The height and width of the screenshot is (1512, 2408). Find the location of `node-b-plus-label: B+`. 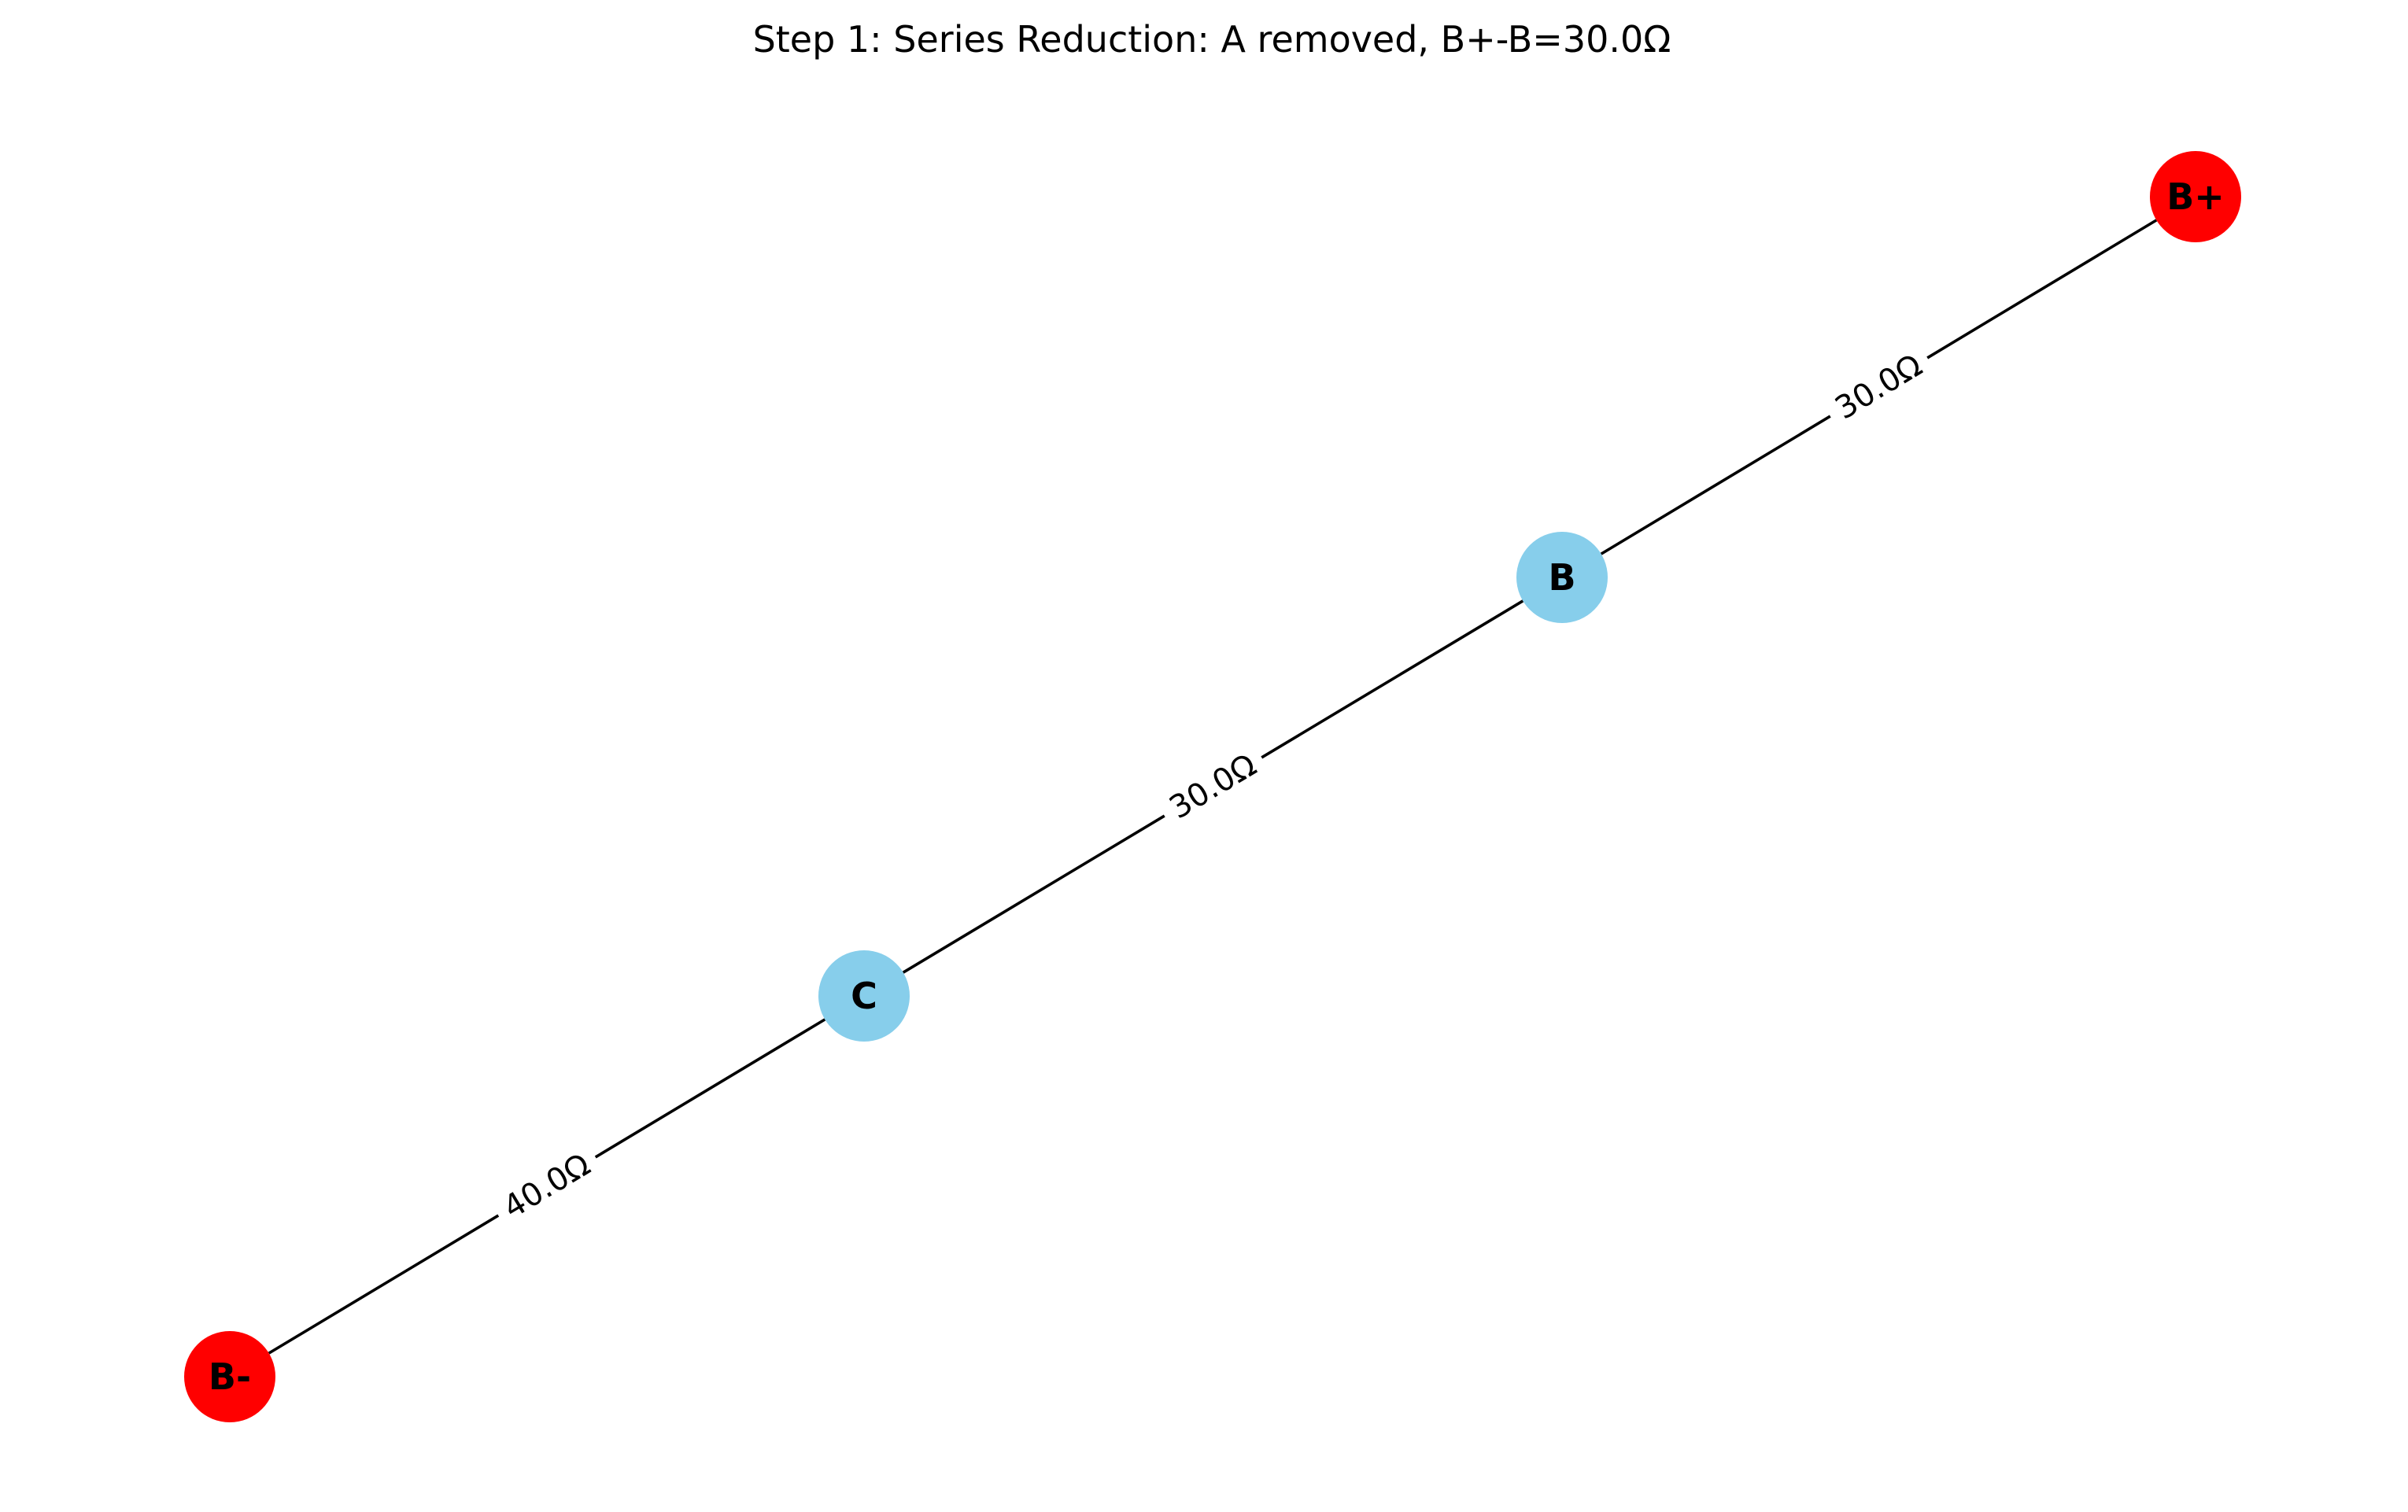

node-b-plus-label: B+ is located at coordinates (2195, 196).